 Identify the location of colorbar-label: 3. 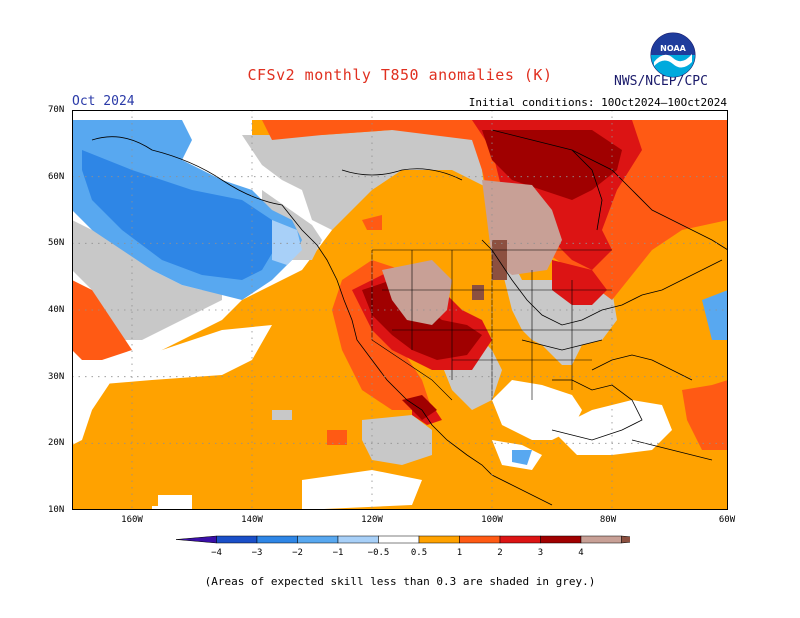
(540, 552).